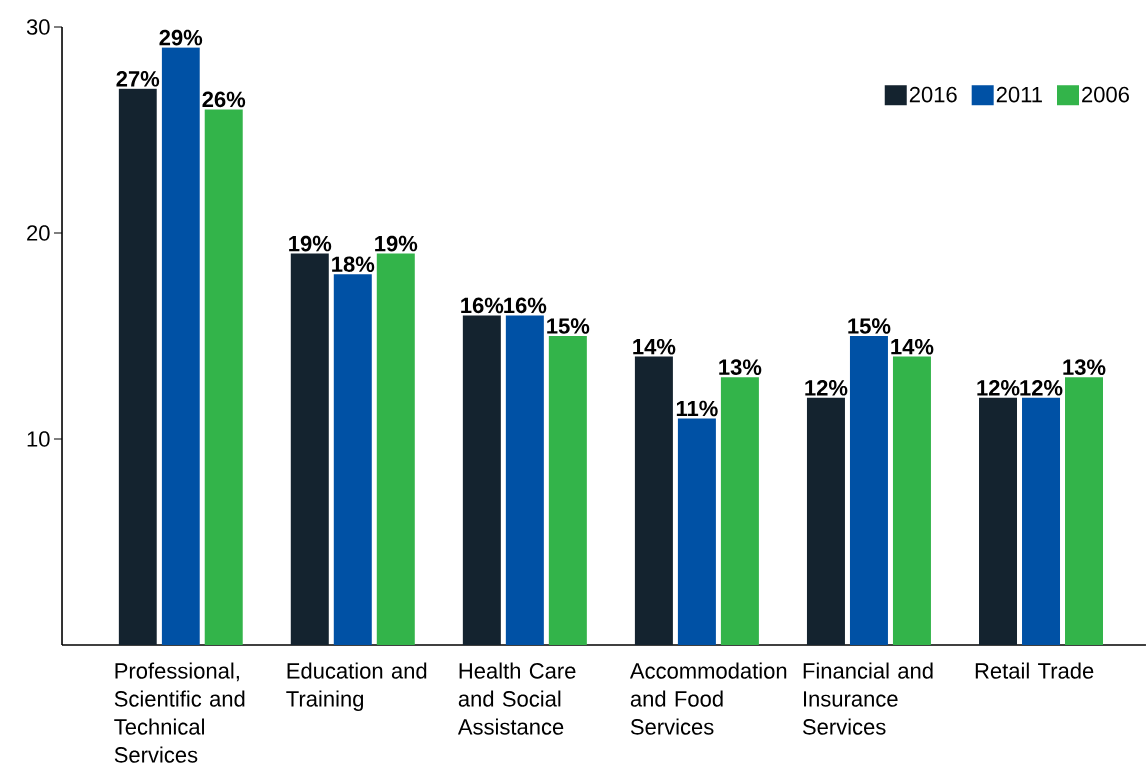 This screenshot has height=771, width=1146. Describe the element at coordinates (697, 408) in the screenshot. I see `data-label: 11%` at that location.